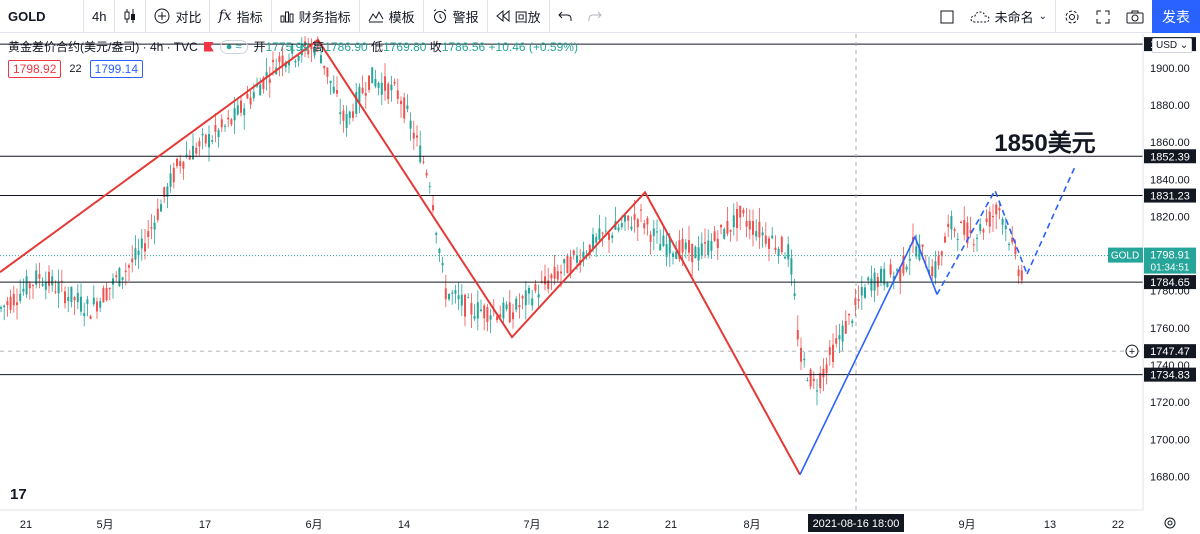  What do you see at coordinates (316, 16) in the screenshot?
I see `financials-button: 财务指标` at bounding box center [316, 16].